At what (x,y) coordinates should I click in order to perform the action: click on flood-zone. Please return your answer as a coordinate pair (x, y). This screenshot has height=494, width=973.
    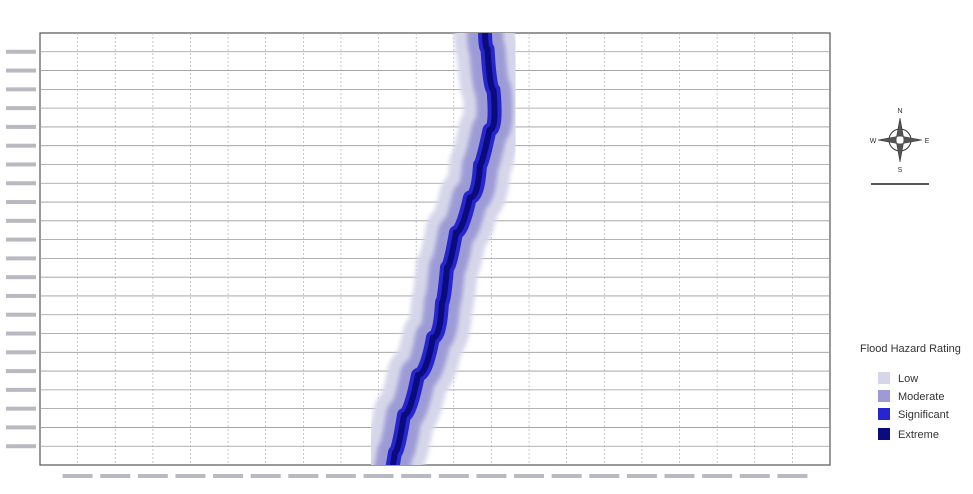
    Looking at the image, I should click on (443, 249).